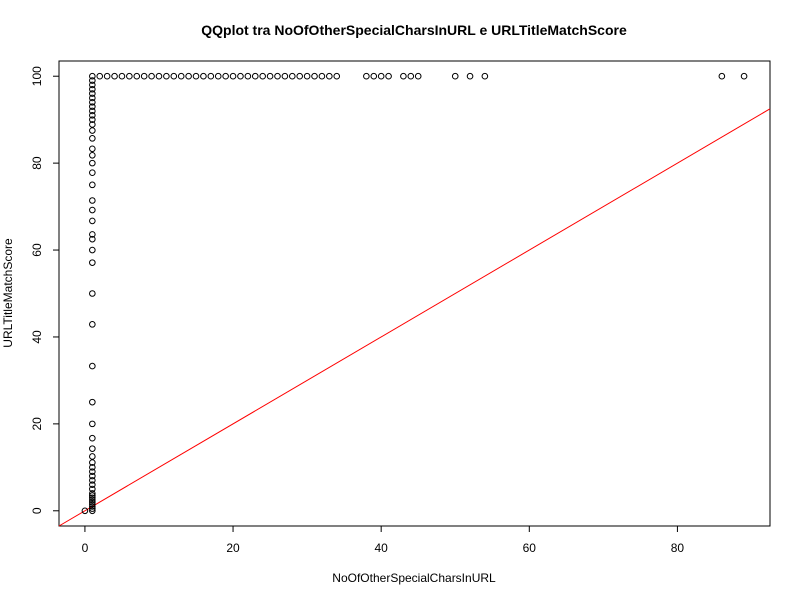 The width and height of the screenshot is (800, 600). What do you see at coordinates (37, 250) in the screenshot?
I see `y-tick-label: 60` at bounding box center [37, 250].